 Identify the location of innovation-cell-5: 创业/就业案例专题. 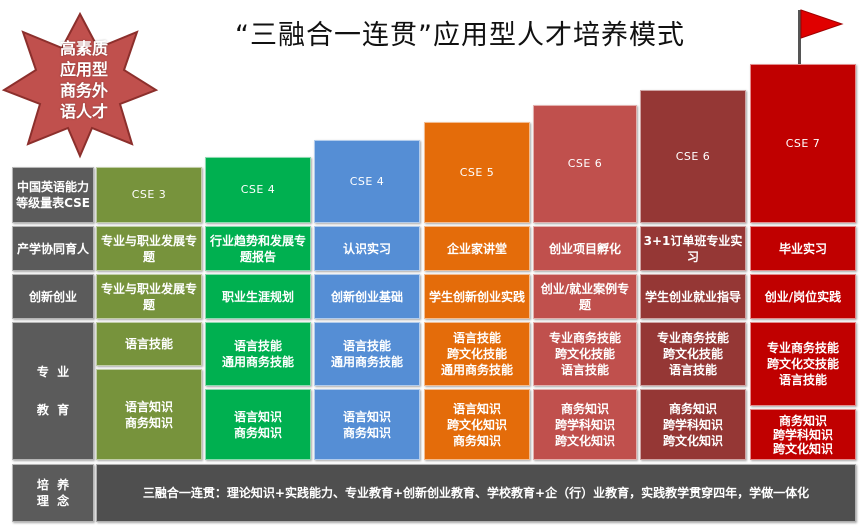
(585, 296).